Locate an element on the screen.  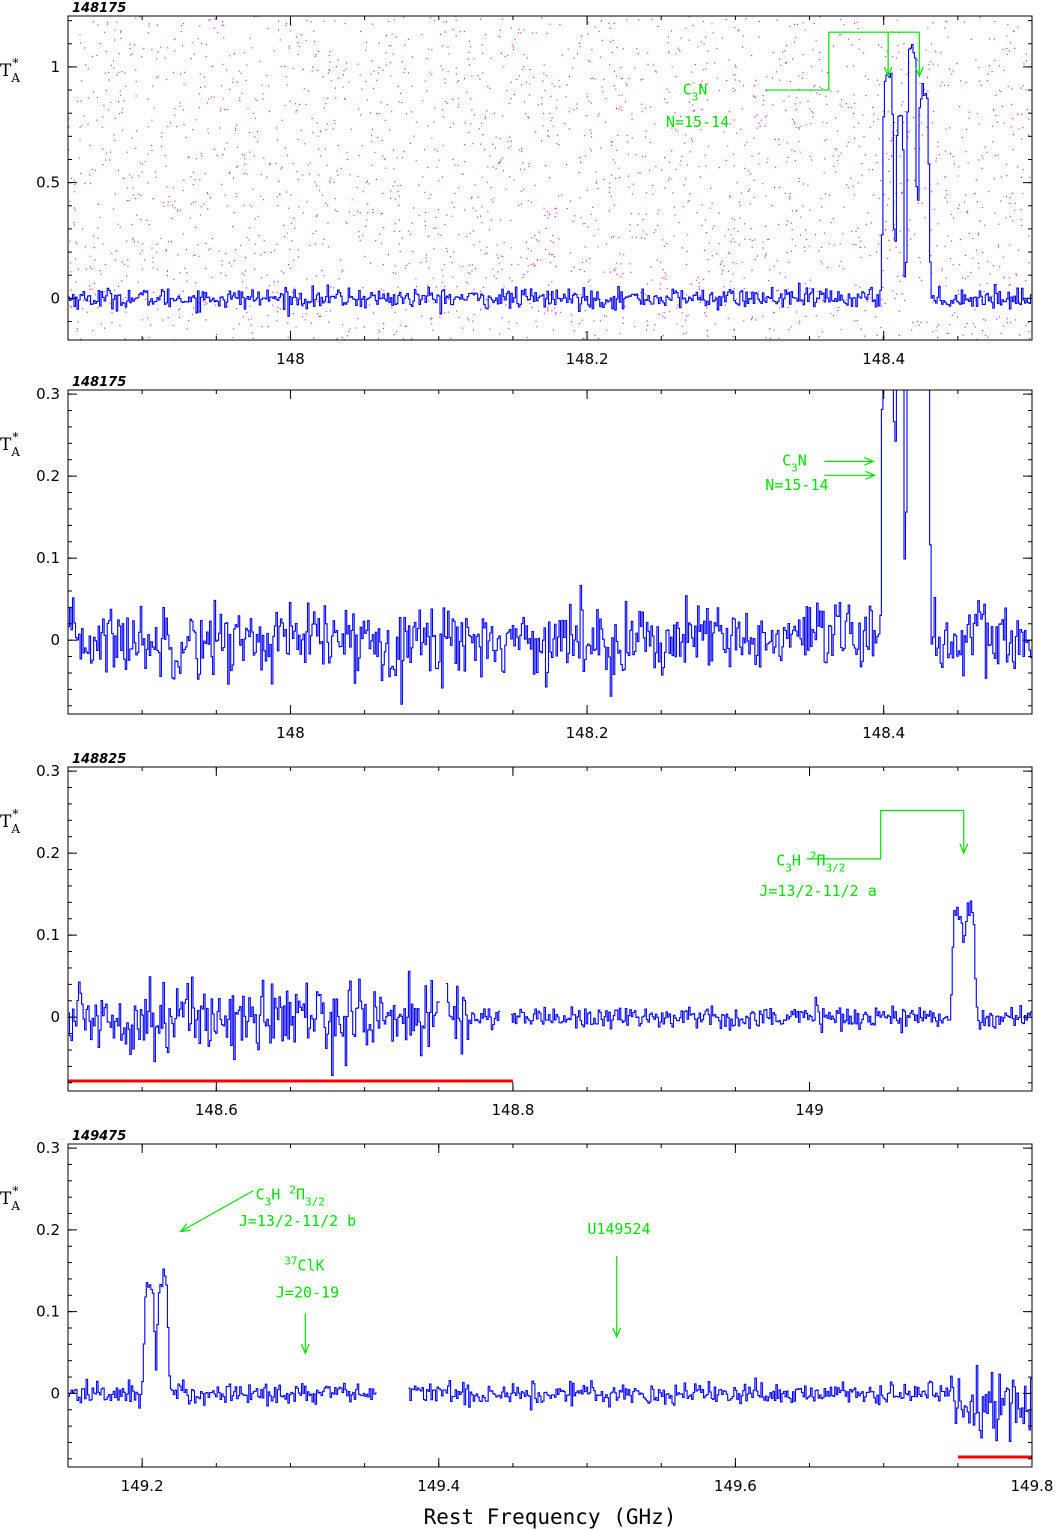
x-tick-label: 149.4 is located at coordinates (438, 1486).